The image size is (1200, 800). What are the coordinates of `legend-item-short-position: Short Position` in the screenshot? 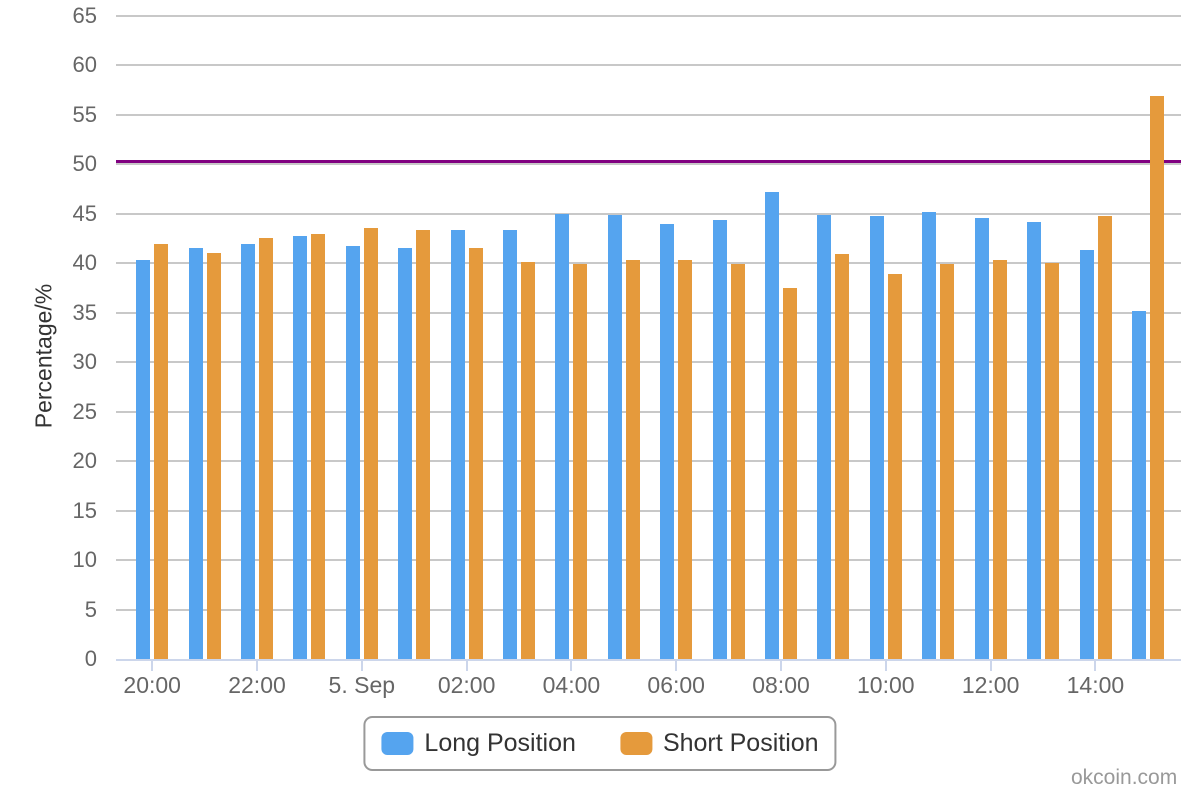 It's located at (719, 743).